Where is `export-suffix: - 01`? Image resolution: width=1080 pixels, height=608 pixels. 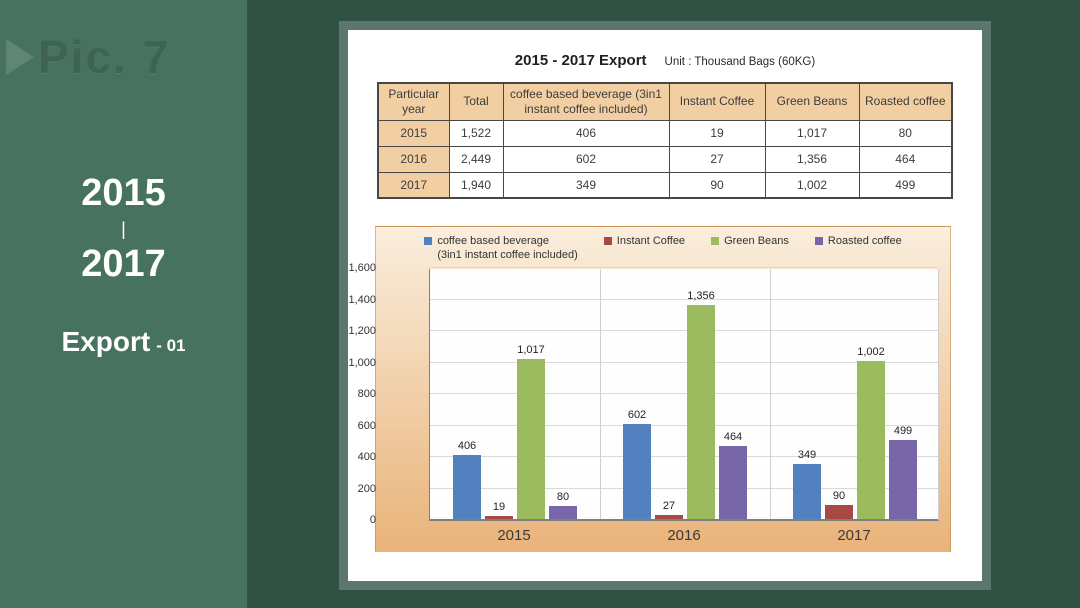
export-suffix: - 01 is located at coordinates (171, 345).